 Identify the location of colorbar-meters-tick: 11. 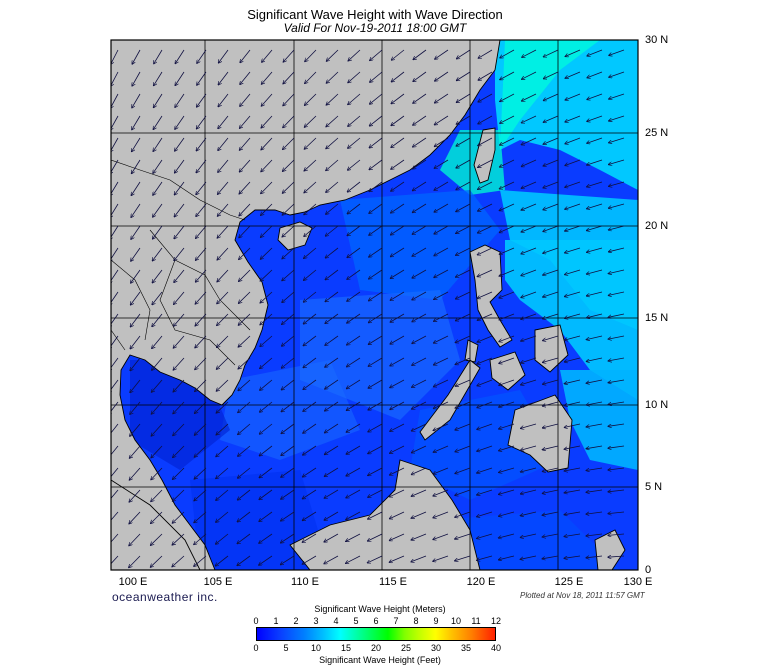
(476, 621).